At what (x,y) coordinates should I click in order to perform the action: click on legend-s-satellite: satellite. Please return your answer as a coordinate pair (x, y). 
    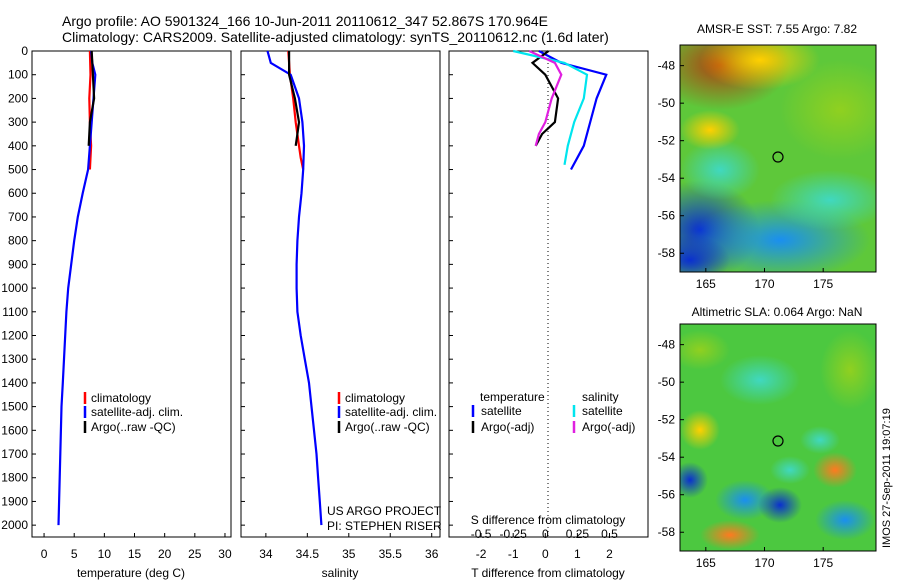
    Looking at the image, I should click on (602, 411).